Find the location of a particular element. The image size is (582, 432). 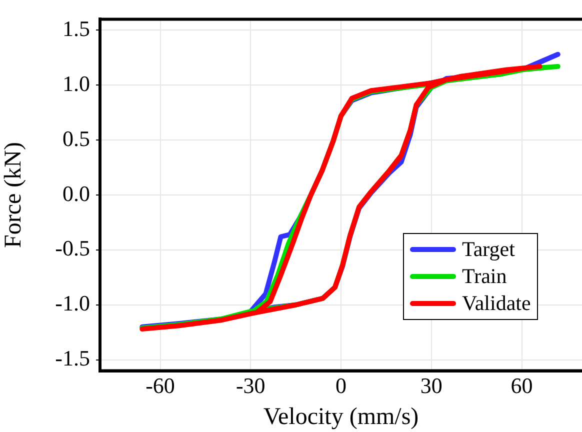

x-axis-title: Velocity (mm/s) is located at coordinates (341, 417).